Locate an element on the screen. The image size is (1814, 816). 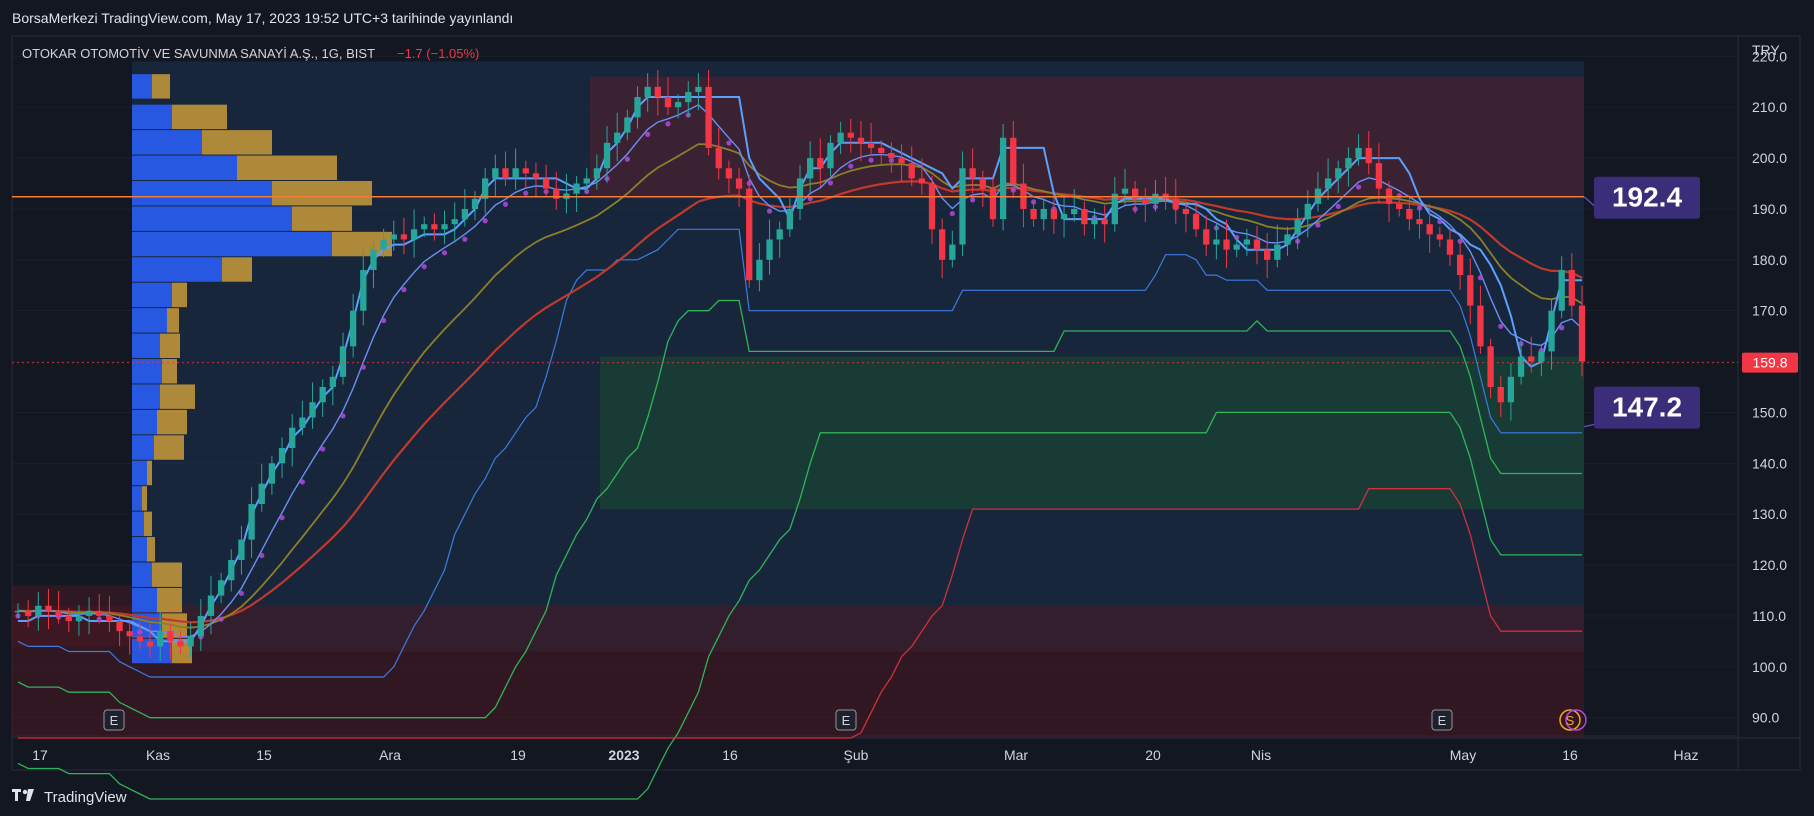
level-label-box is located at coordinates (1647, 407).